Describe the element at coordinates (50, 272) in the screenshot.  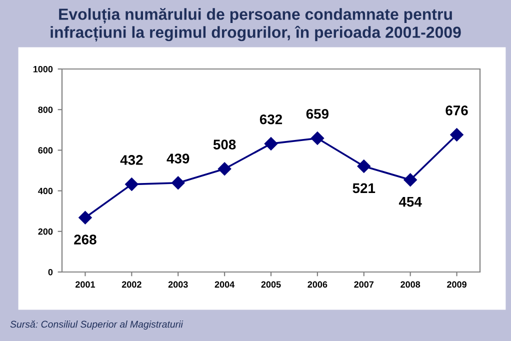
I see `y-tick-label: 0` at that location.